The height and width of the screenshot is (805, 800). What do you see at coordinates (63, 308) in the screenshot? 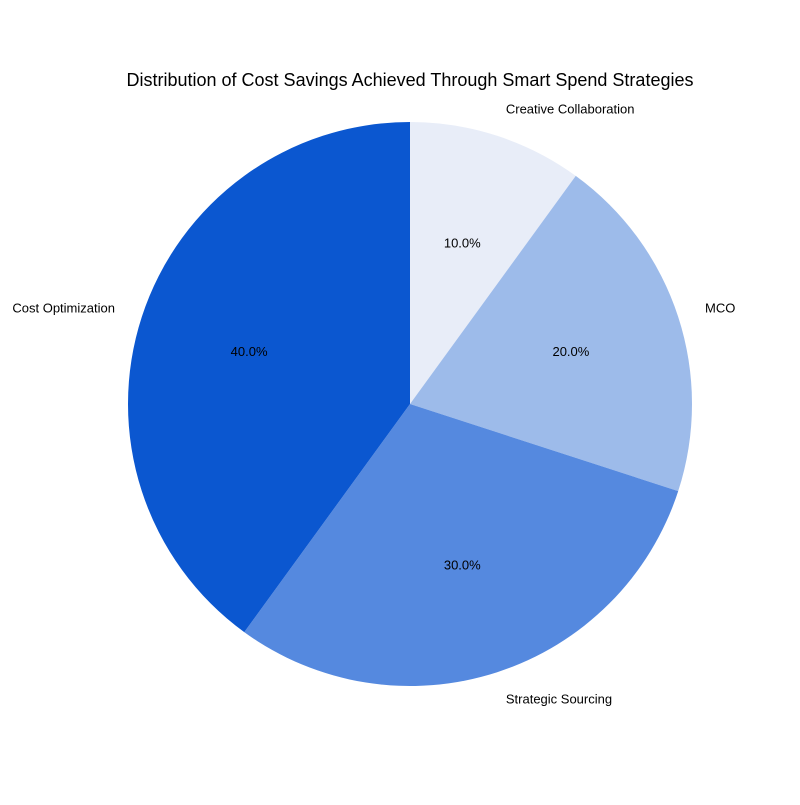
I see `pie-category-label-cost-optimization: Cost Optimization` at bounding box center [63, 308].